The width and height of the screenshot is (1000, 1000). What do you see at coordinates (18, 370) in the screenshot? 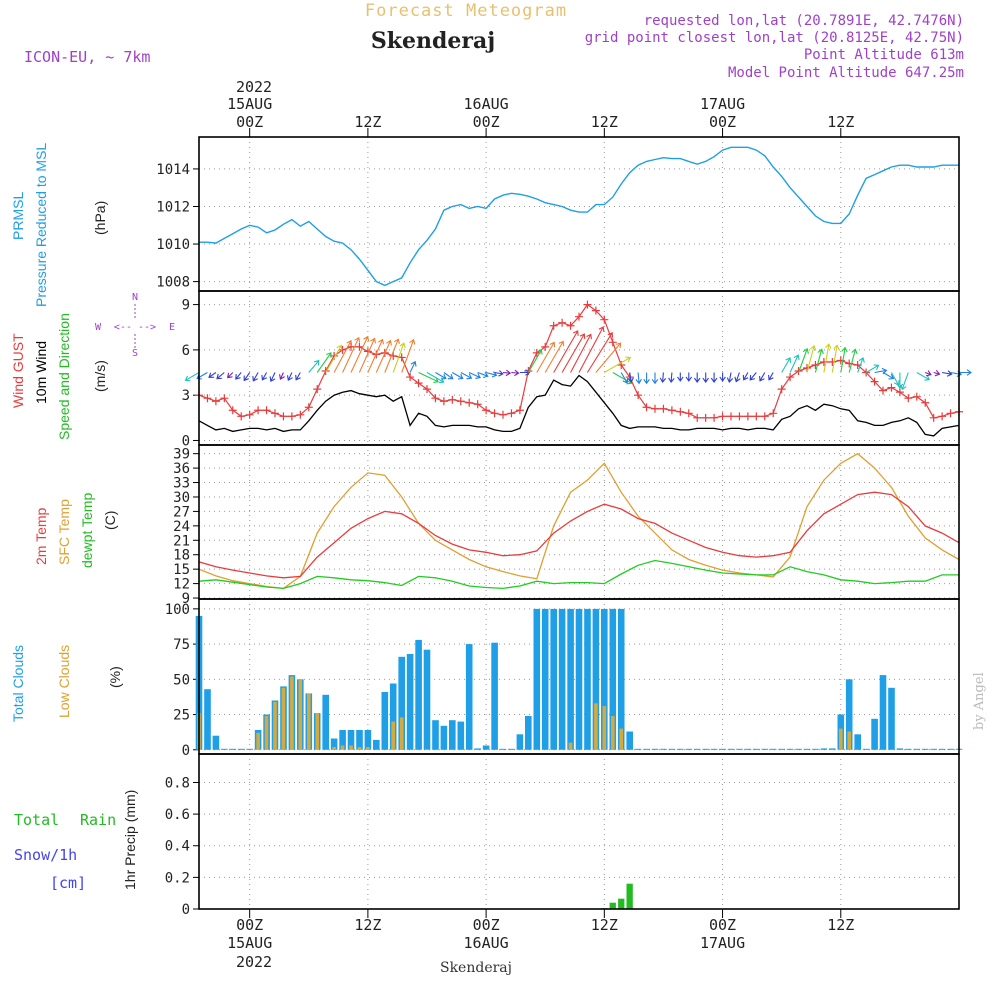
I see `wind-gust-label: Wind GUST` at bounding box center [18, 370].